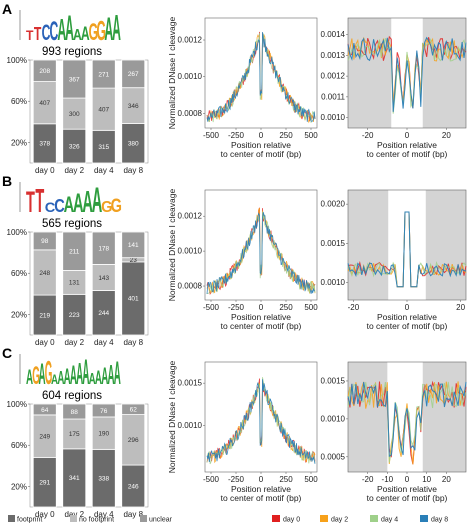  What do you see at coordinates (74, 146) in the screenshot?
I see `bar-value-label: 326` at bounding box center [74, 146].